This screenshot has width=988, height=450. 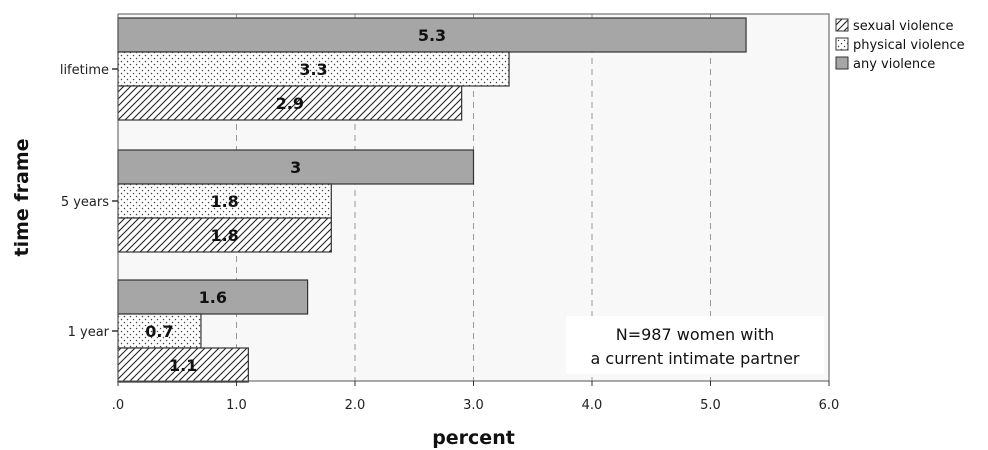 I want to click on x-tick-label: 1.0, so click(x=236, y=405).